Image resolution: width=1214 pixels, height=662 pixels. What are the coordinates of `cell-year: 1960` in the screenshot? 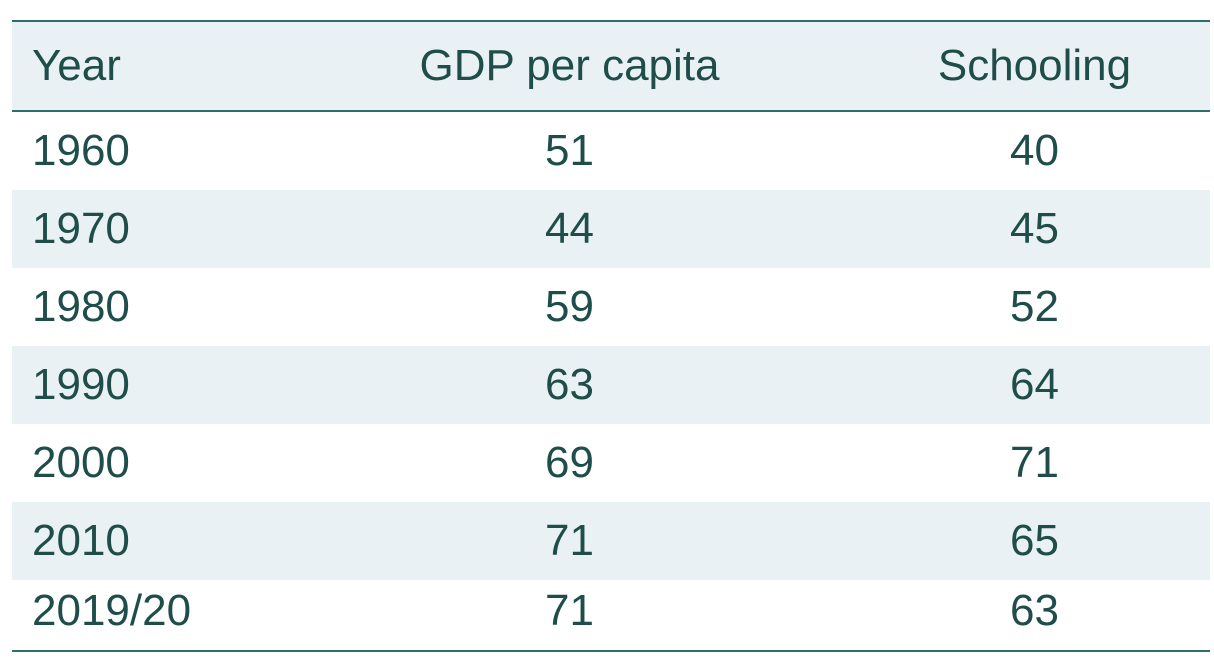 It's located at (81, 150).